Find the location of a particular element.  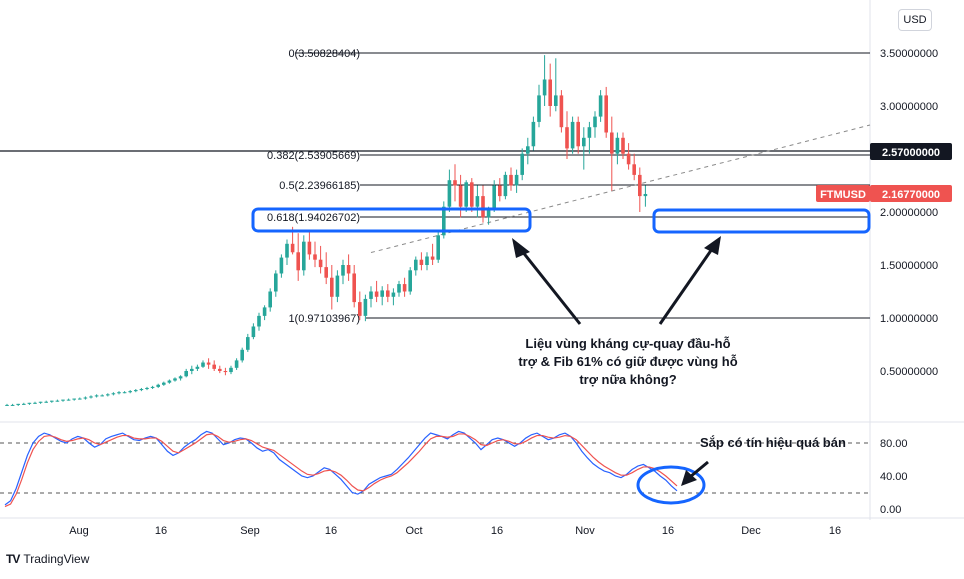

support-zone-box-right is located at coordinates (761, 221).